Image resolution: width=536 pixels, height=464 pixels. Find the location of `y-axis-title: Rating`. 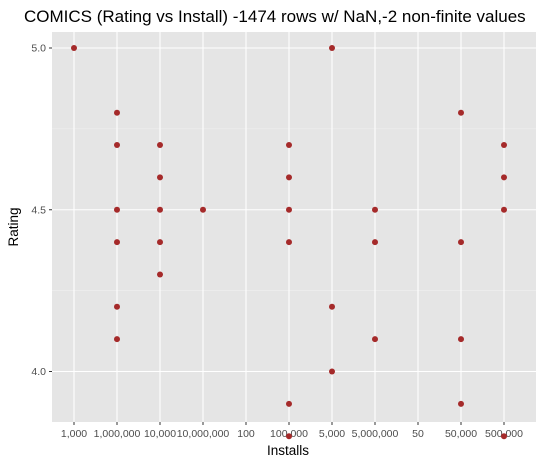

y-axis-title: Rating is located at coordinates (13, 226).